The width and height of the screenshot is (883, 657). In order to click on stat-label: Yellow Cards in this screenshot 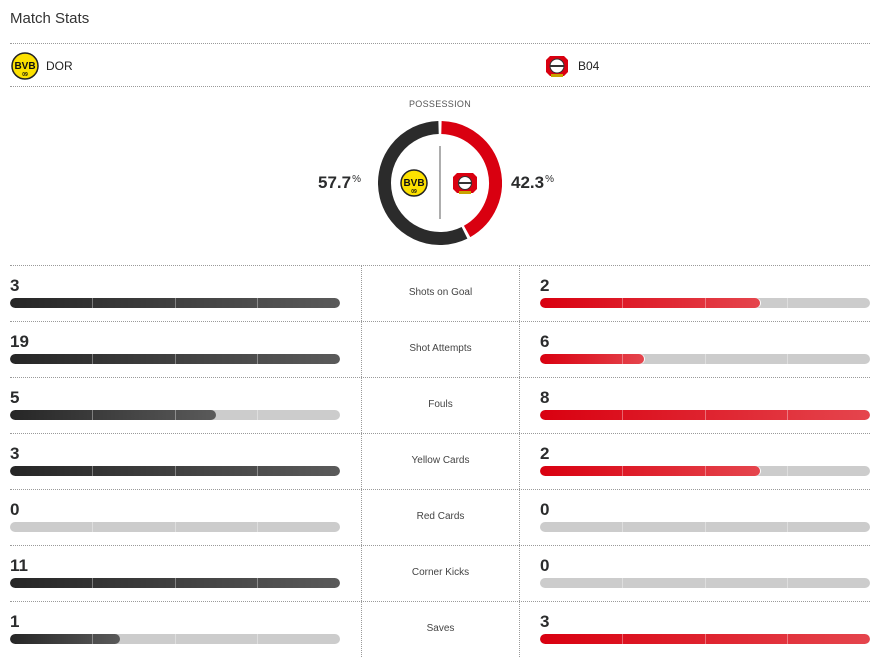, I will do `click(440, 460)`.